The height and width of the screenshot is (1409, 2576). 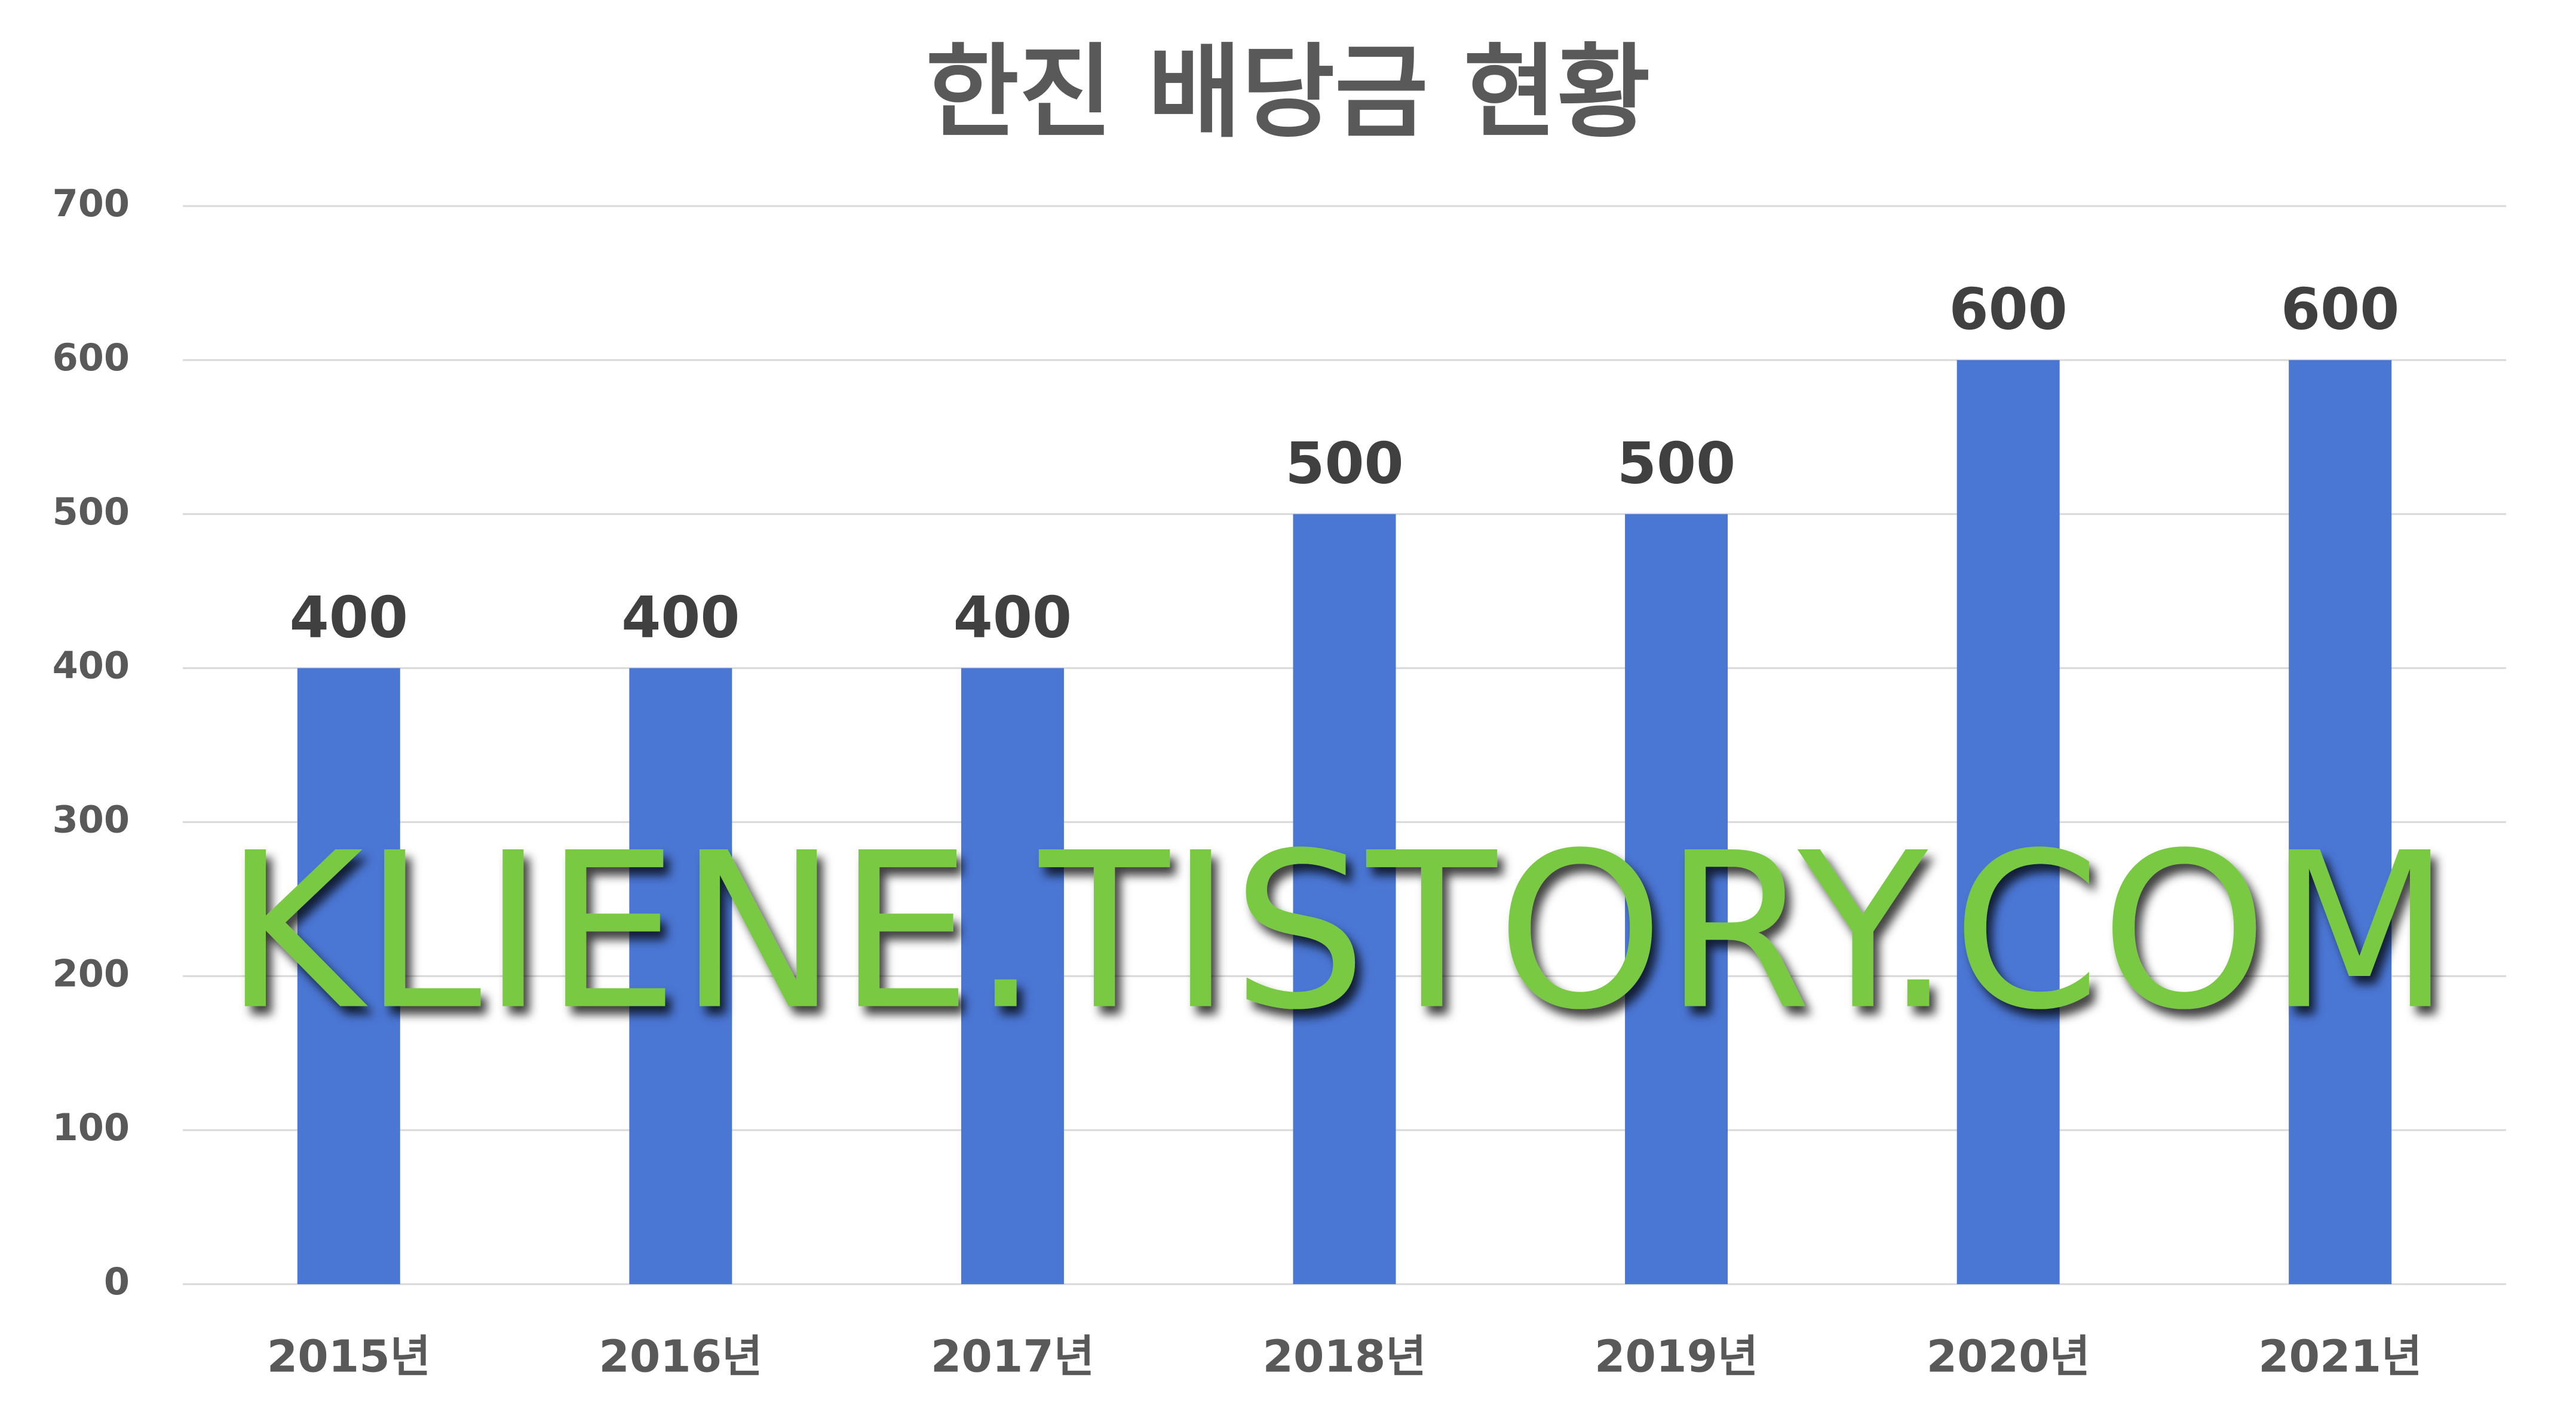 I want to click on chart-title: 한진 배당금 현황, so click(x=1287, y=92).